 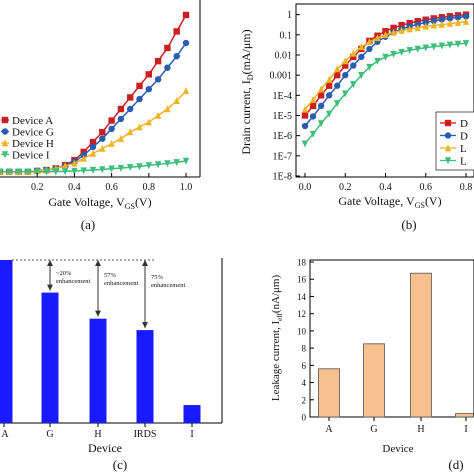 I want to click on panel-c-x-tick-label: H, so click(x=97, y=434).